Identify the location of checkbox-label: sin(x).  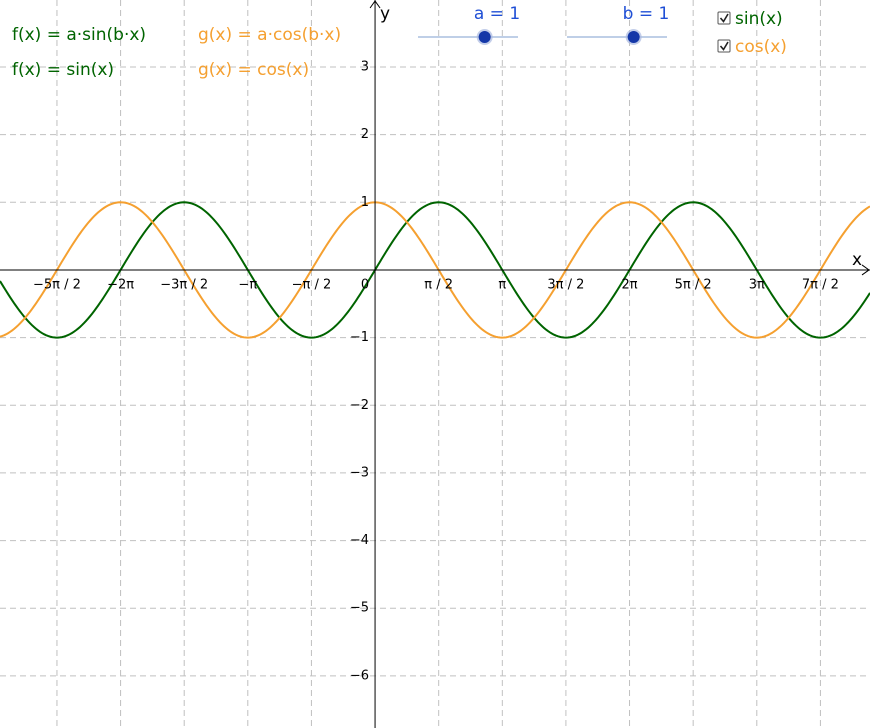
(759, 19).